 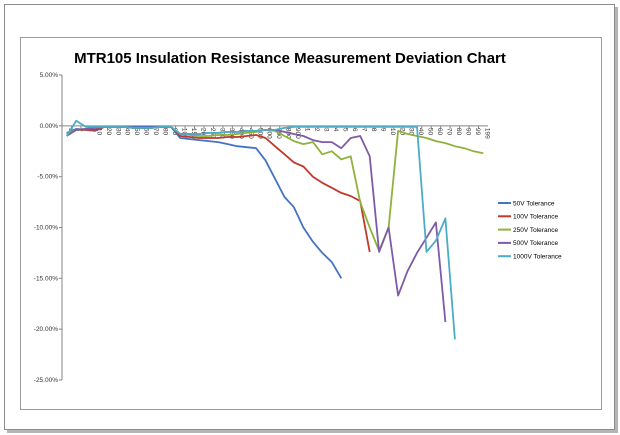 I want to click on x-tick-label: 199, so click(x=486, y=133).